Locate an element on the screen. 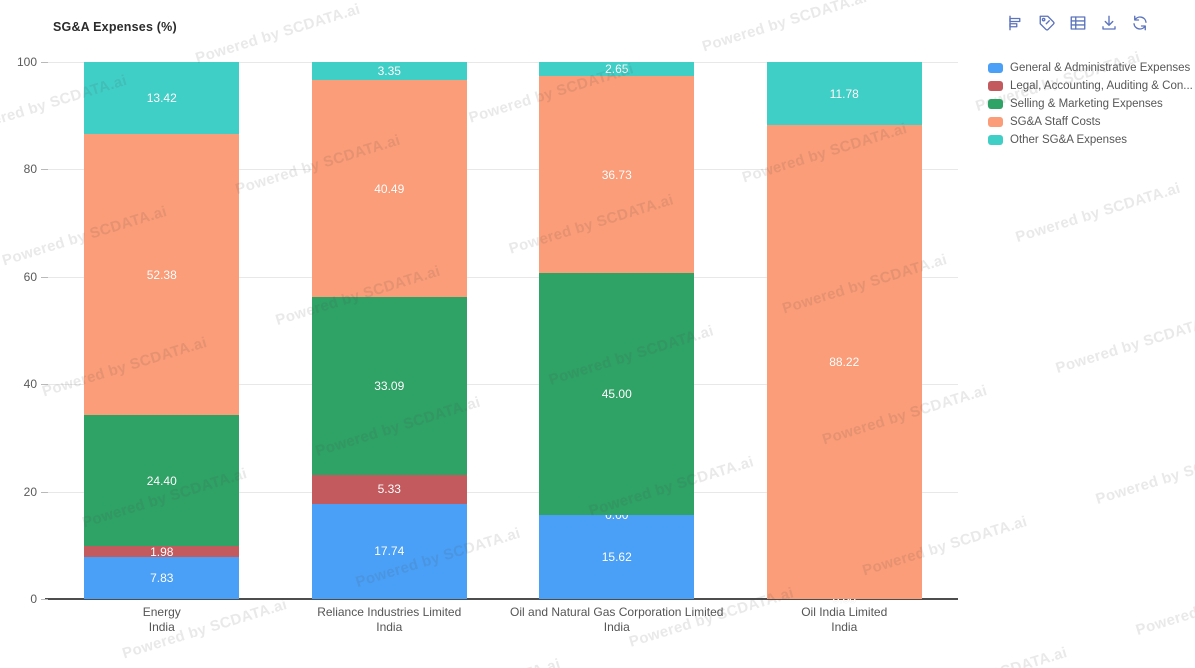 Image resolution: width=1195 pixels, height=668 pixels. y-axis-label: 60 is located at coordinates (30, 276).